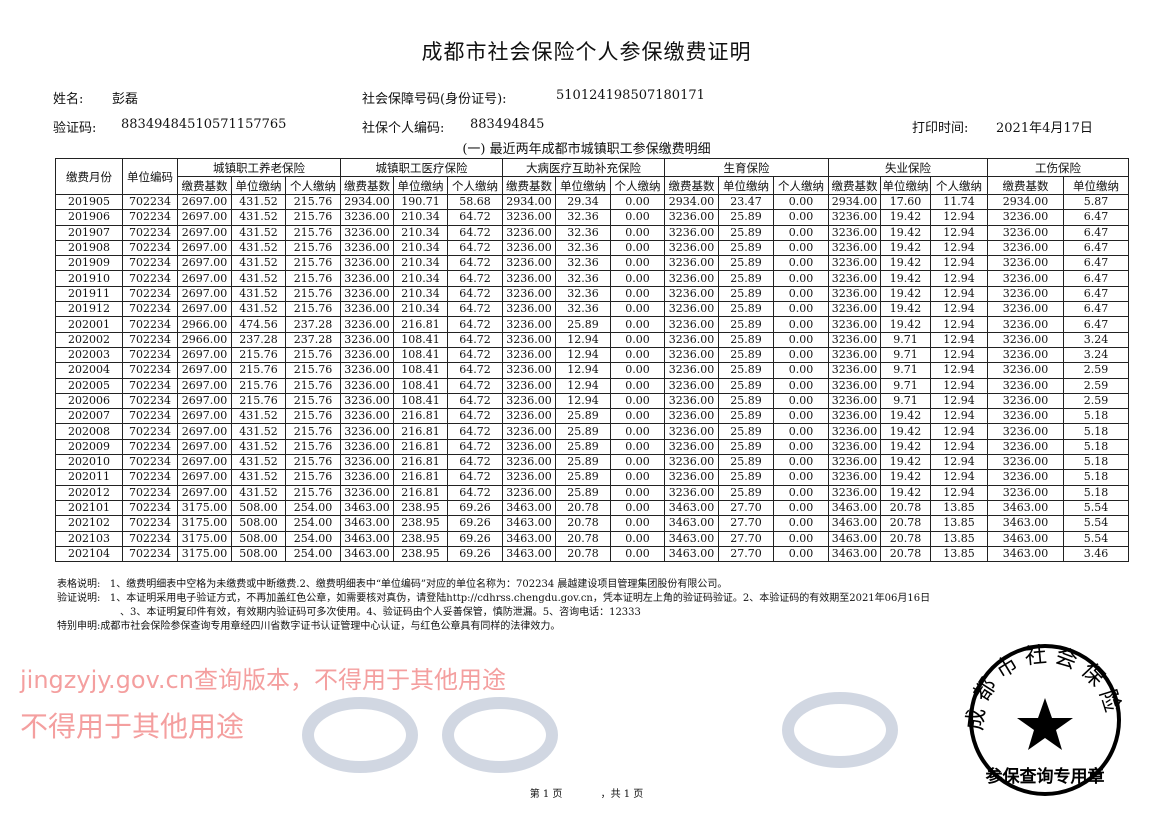 This screenshot has width=1173, height=828. I want to click on amount-cell: 190.71, so click(420, 202).